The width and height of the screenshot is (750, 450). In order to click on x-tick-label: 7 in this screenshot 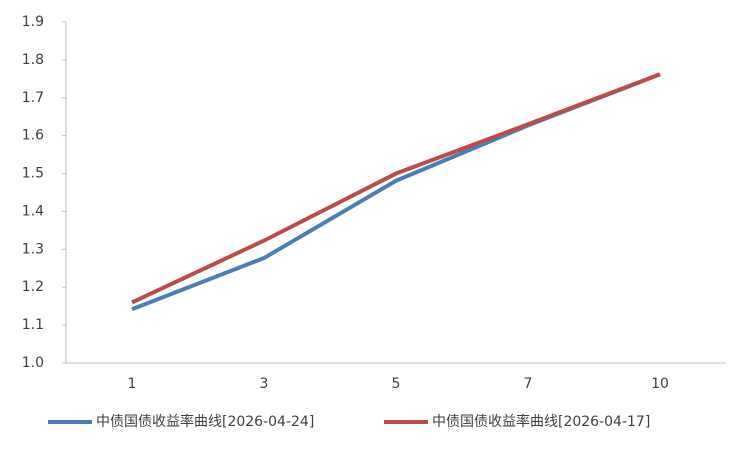, I will do `click(528, 384)`.